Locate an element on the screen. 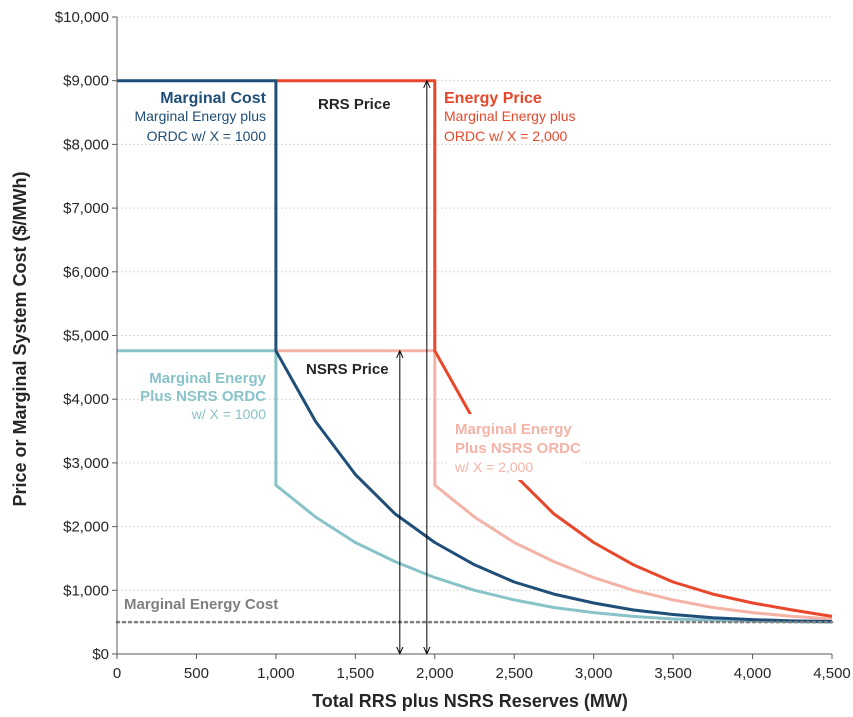  y-axis-title: Price or Marginal System Cost ($/MWh) is located at coordinates (20, 338).